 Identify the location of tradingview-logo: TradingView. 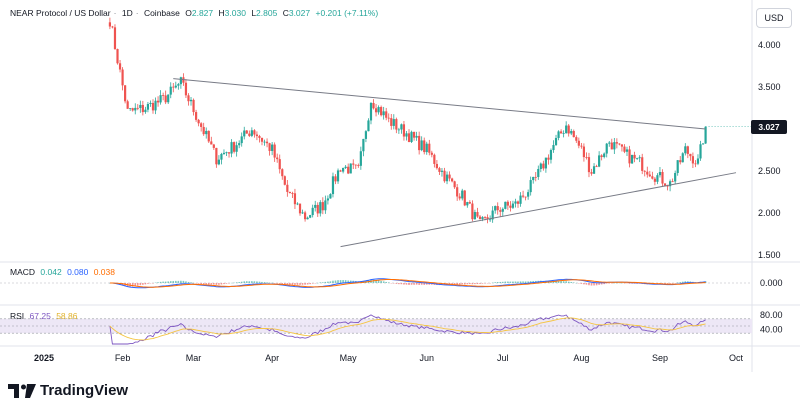
(68, 390).